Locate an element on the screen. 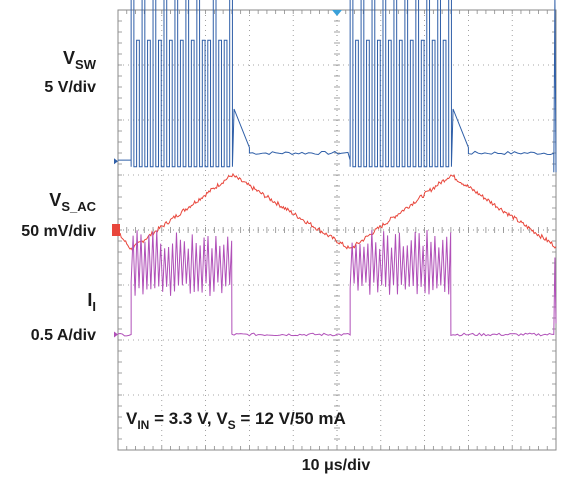 This screenshot has height=483, width=581. ii-ground-marker-icon is located at coordinates (116, 334).